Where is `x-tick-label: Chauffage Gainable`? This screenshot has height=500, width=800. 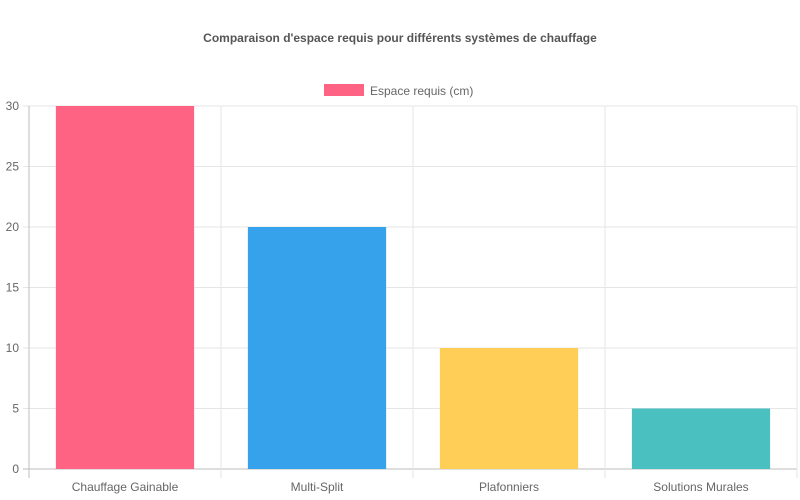
x-tick-label: Chauffage Gainable is located at coordinates (125, 487).